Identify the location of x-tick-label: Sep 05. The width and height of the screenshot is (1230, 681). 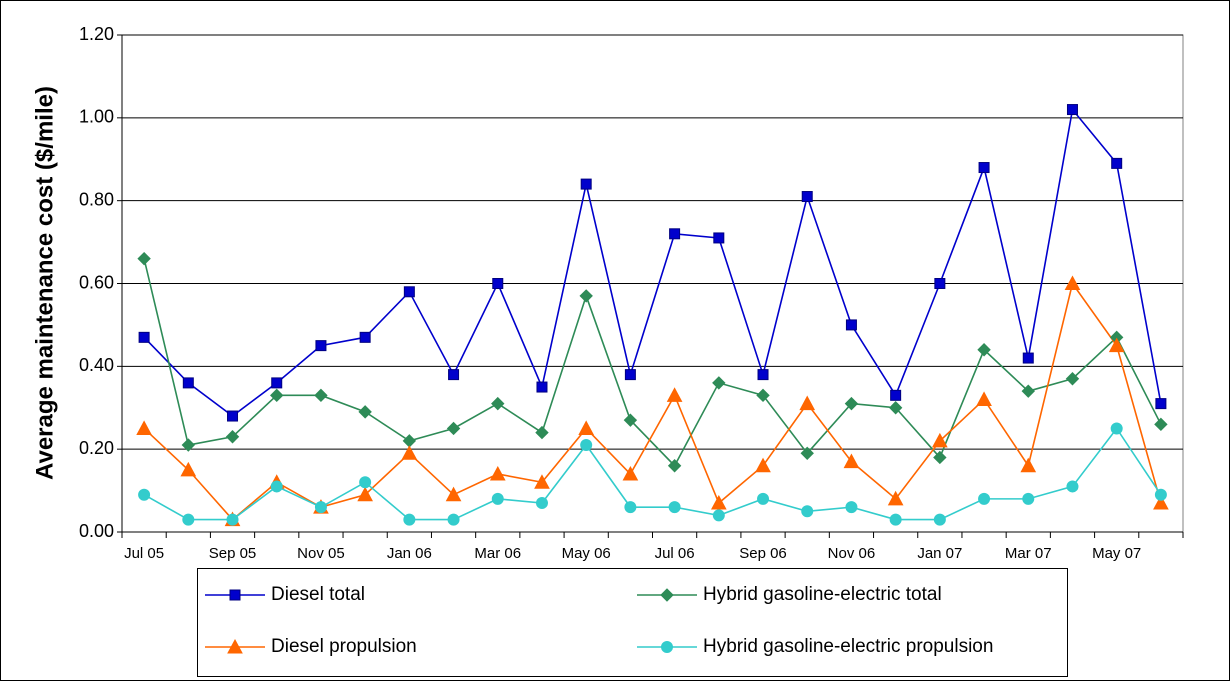
(233, 553).